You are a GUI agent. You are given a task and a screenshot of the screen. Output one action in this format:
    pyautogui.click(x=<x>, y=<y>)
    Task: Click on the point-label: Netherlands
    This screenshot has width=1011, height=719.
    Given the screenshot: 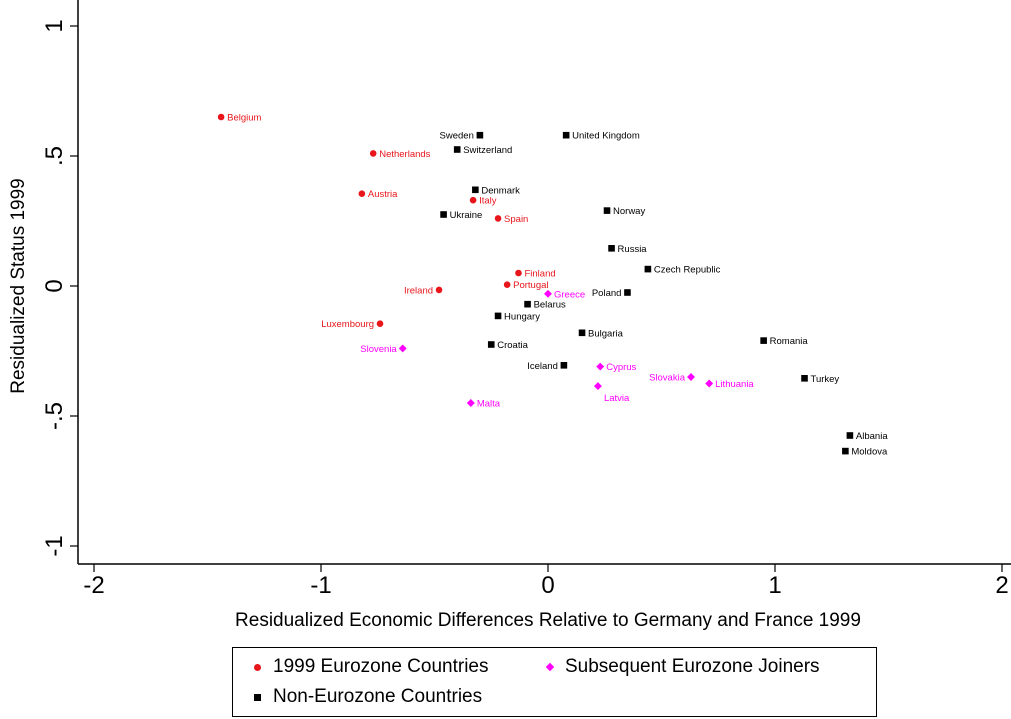 What is the action you would take?
    pyautogui.click(x=404, y=154)
    